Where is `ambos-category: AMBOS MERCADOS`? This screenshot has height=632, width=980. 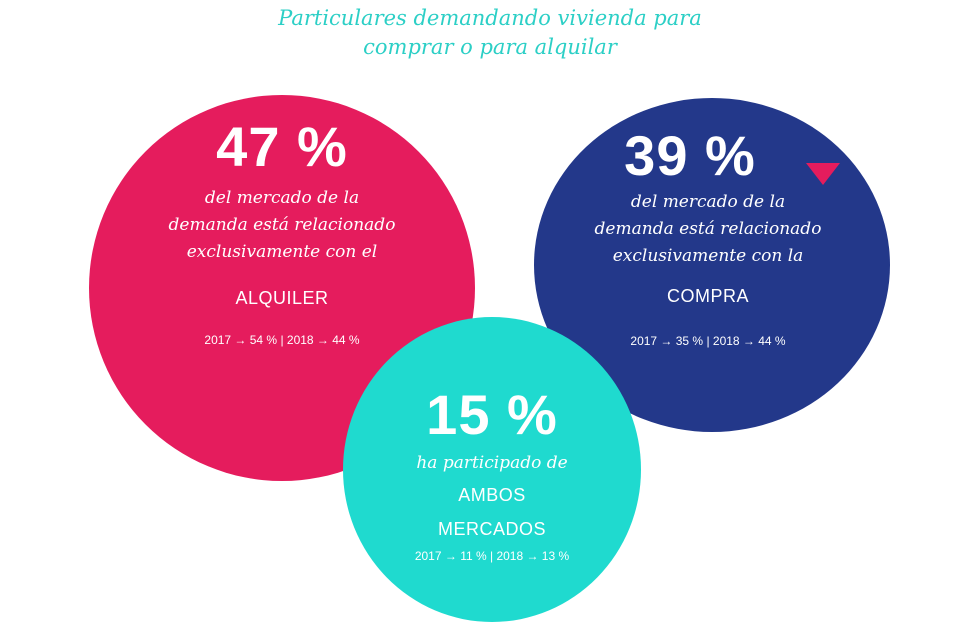
ambos-category: AMBOS MERCADOS is located at coordinates (492, 512).